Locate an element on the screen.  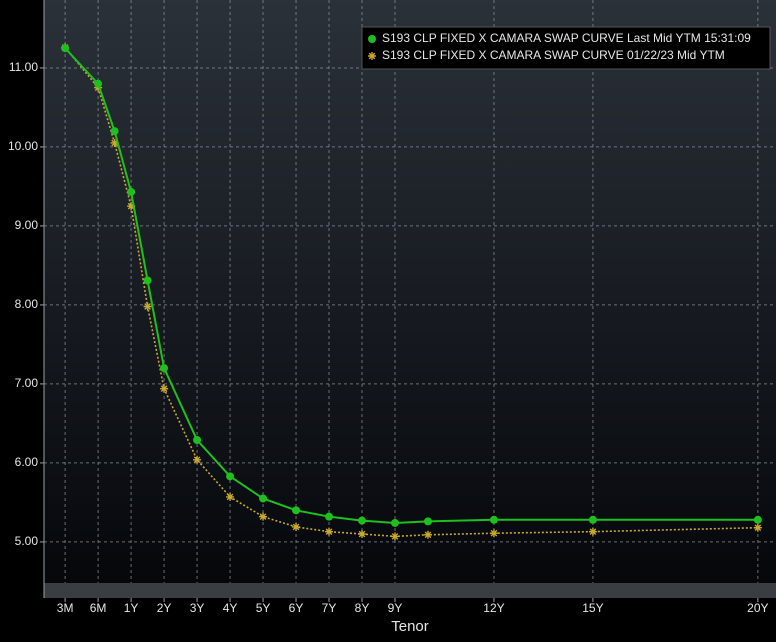
y-tick-label: 10.00 is located at coordinates (23, 146).